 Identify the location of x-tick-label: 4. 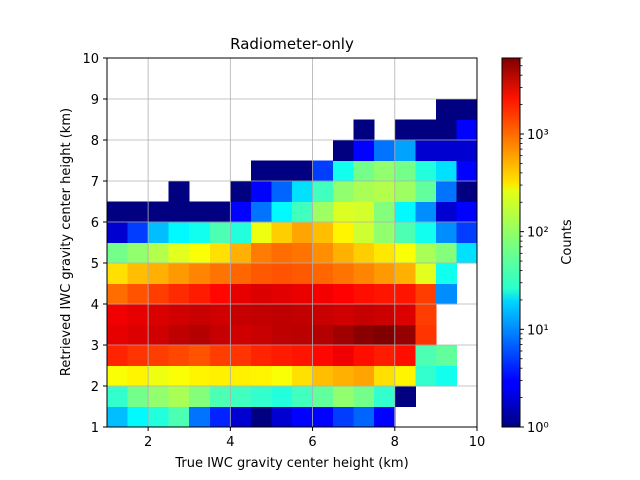
(230, 442).